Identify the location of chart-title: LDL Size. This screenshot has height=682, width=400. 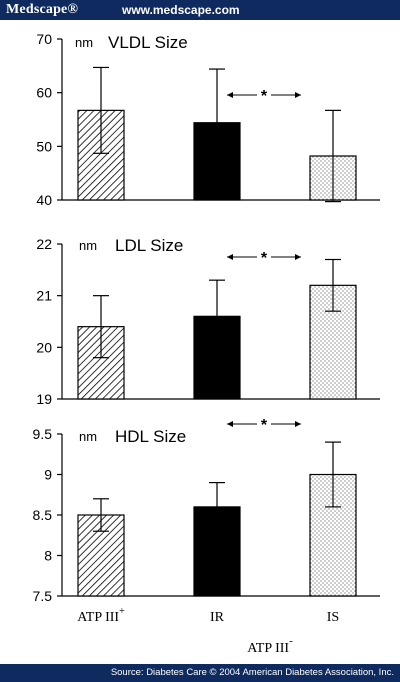
(149, 245).